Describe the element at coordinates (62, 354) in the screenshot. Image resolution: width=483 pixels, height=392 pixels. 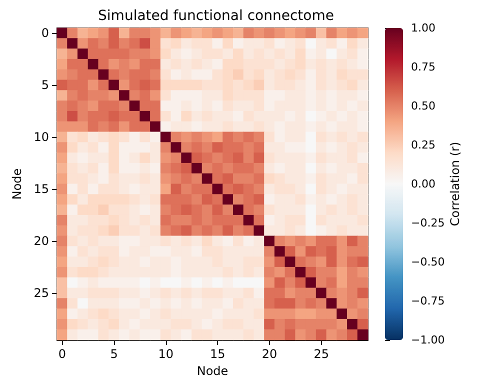
I see `x-tick-label: 0` at that location.